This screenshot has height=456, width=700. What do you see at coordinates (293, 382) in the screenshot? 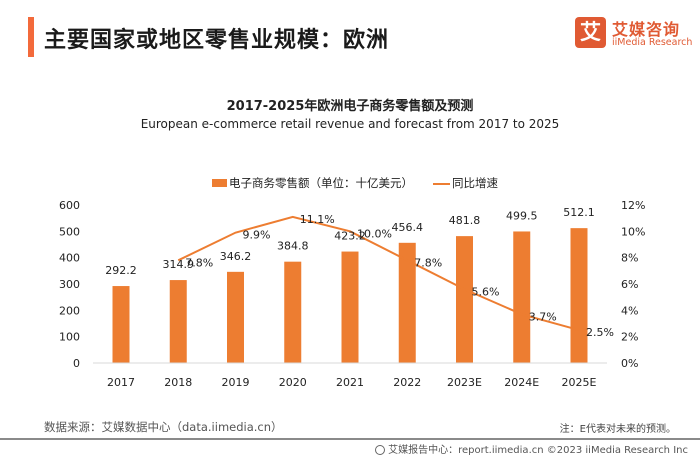
I see `x-tick-label: 2020` at bounding box center [293, 382].